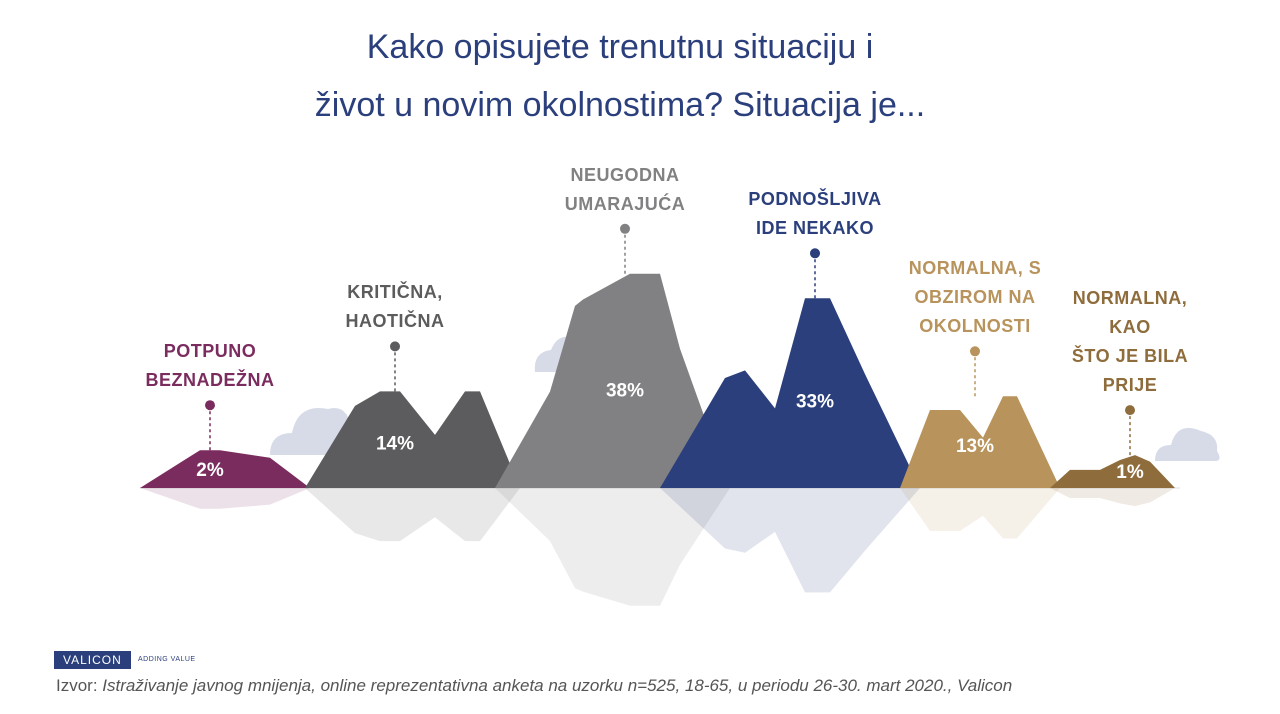 This screenshot has width=1280, height=714. What do you see at coordinates (815, 402) in the screenshot?
I see `value-label: 33%` at bounding box center [815, 402].